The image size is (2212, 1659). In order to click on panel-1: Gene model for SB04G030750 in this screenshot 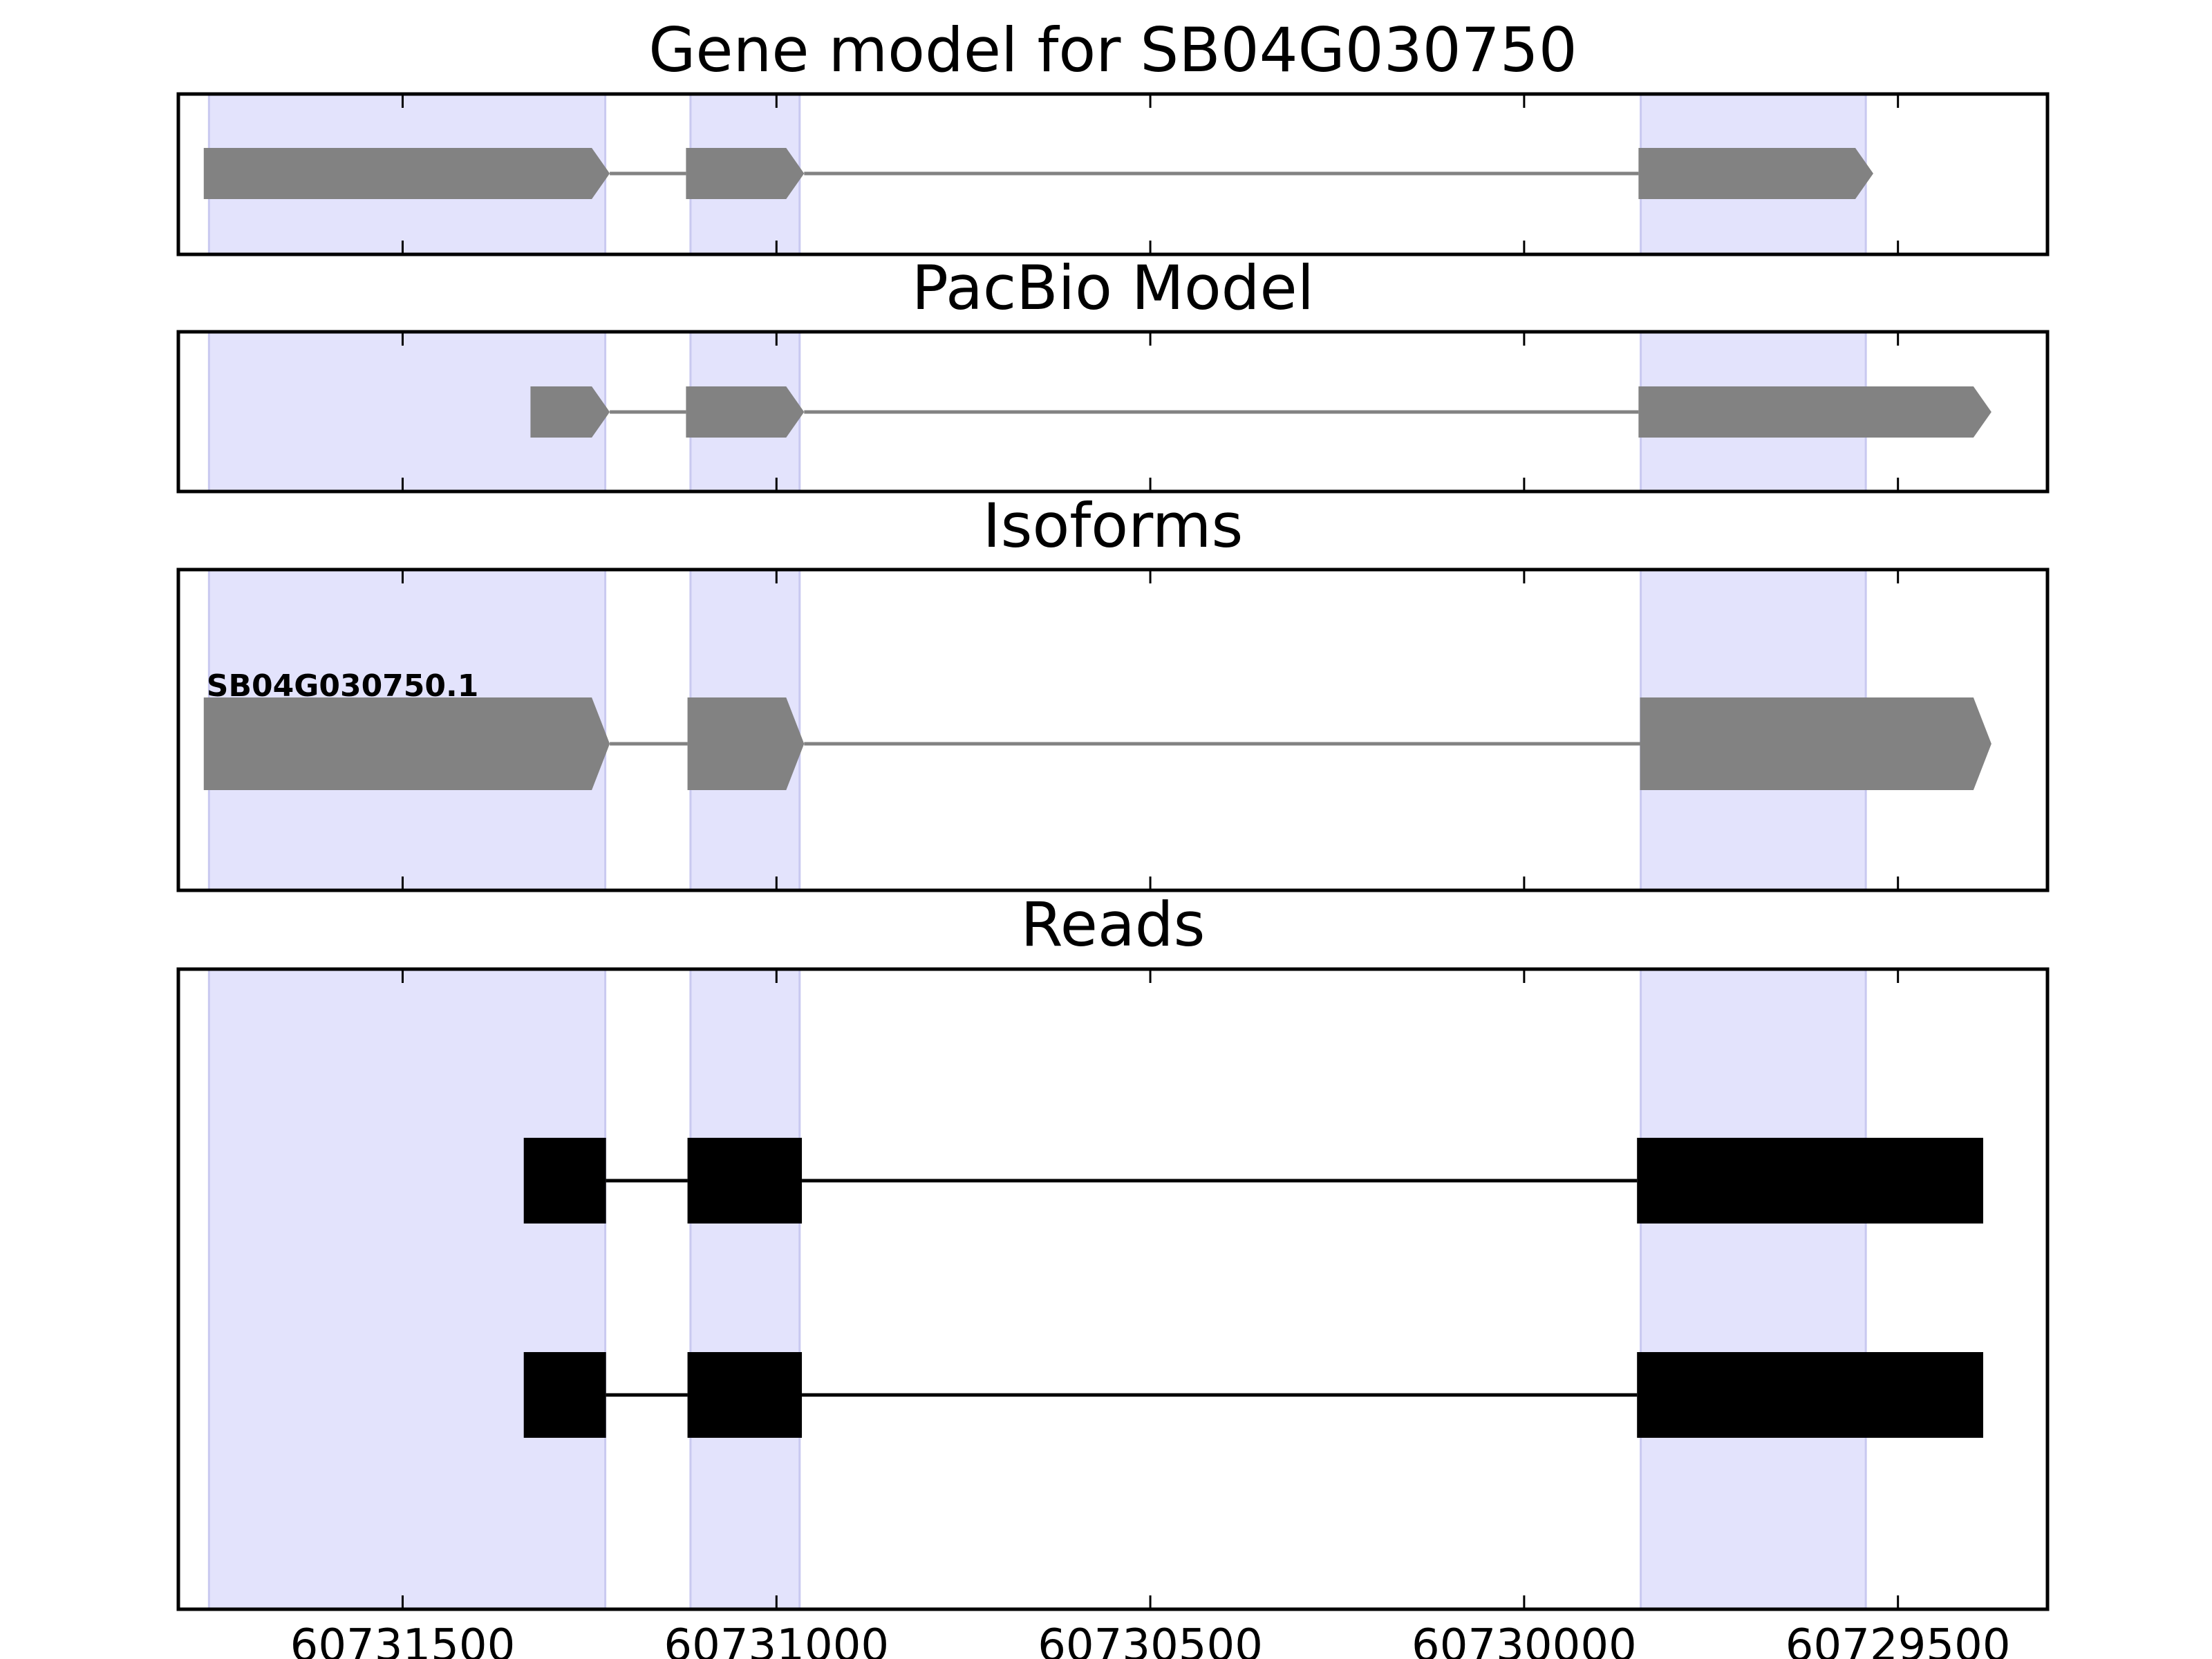, I will do `click(1113, 135)`.